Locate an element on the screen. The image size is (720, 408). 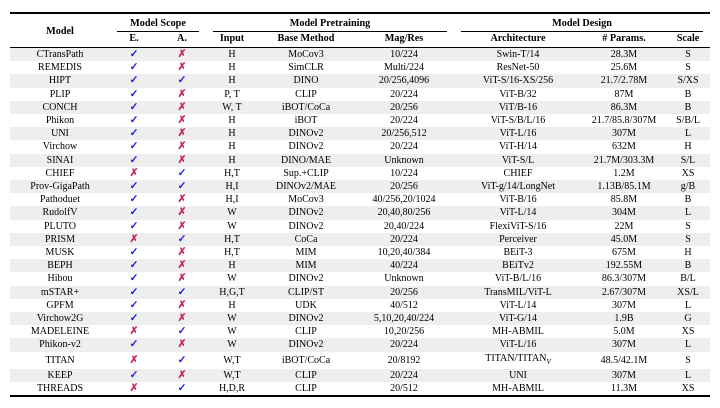
group-label-model-pretraining: Model Pretraining is located at coordinates (330, 24).